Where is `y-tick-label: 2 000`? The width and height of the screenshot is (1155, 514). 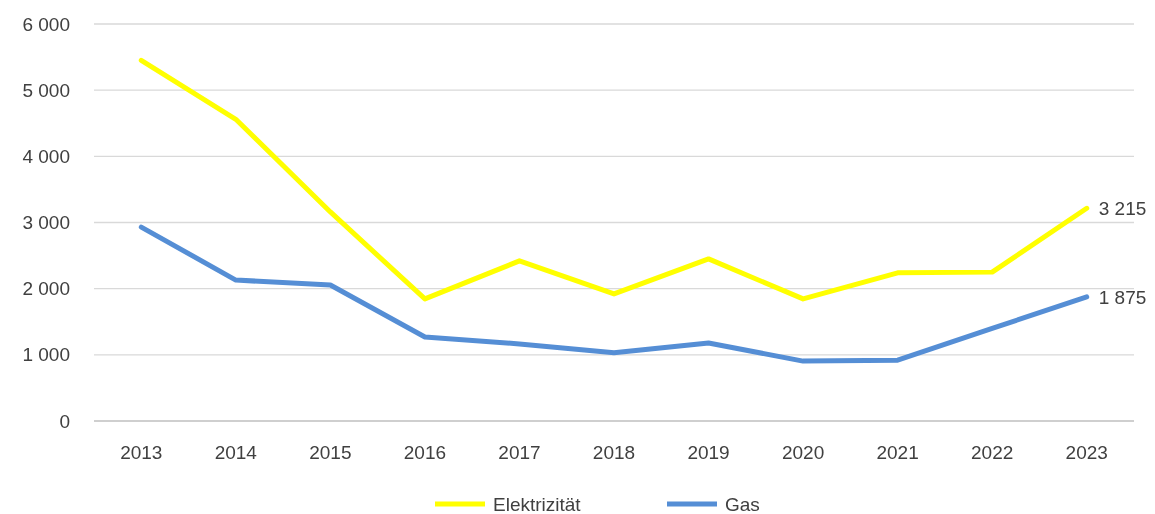 y-tick-label: 2 000 is located at coordinates (46, 289).